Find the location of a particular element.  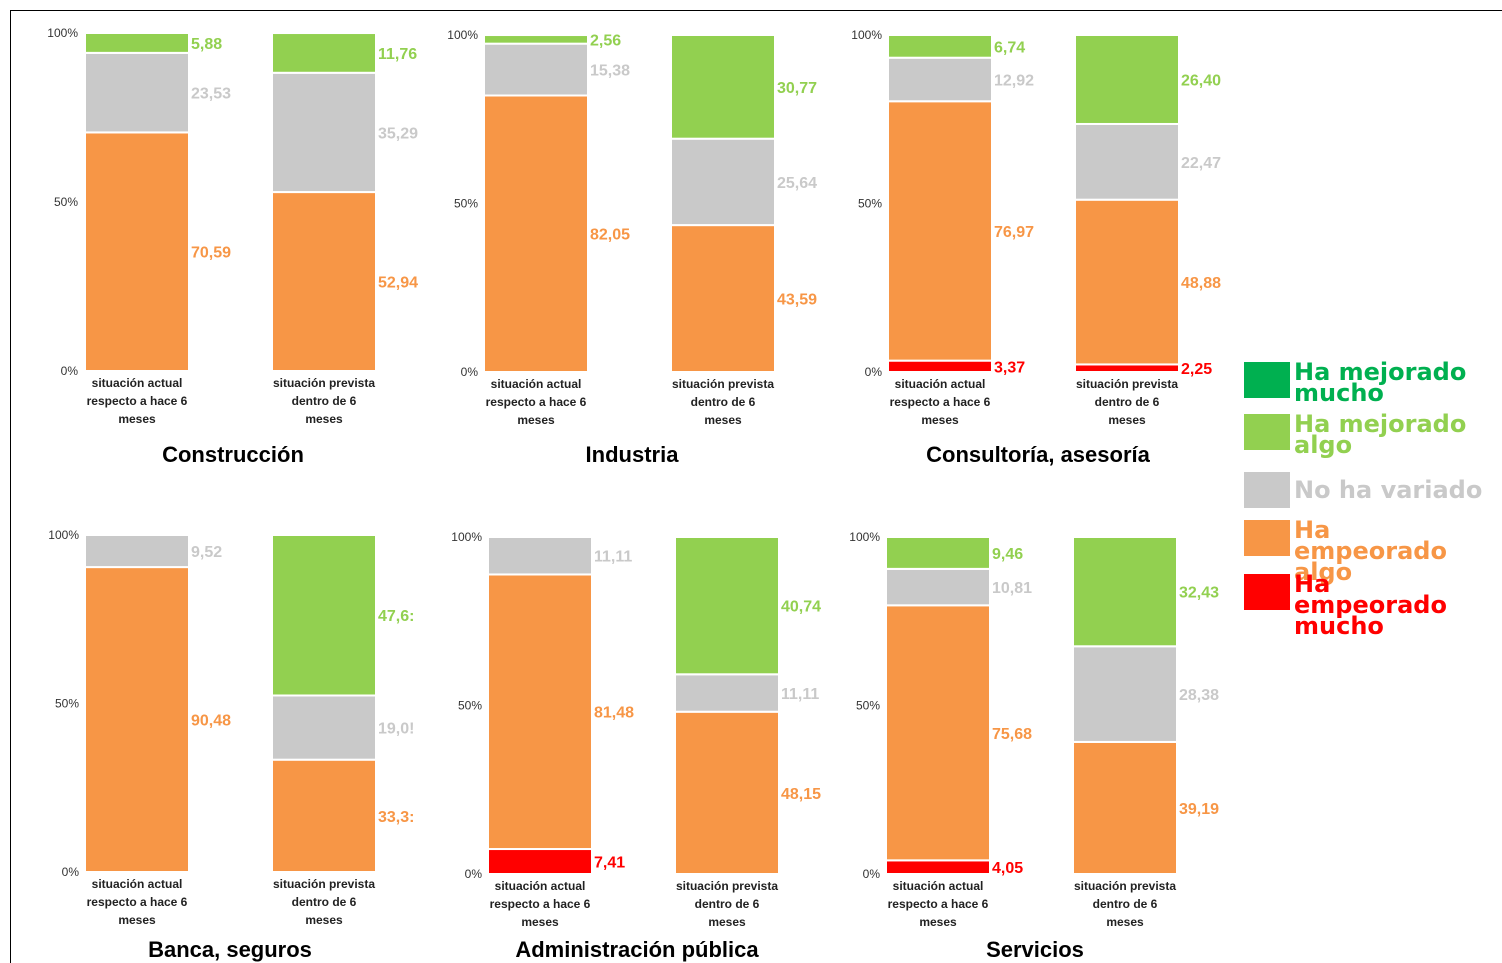

chart-title: Construcción is located at coordinates (233, 454).